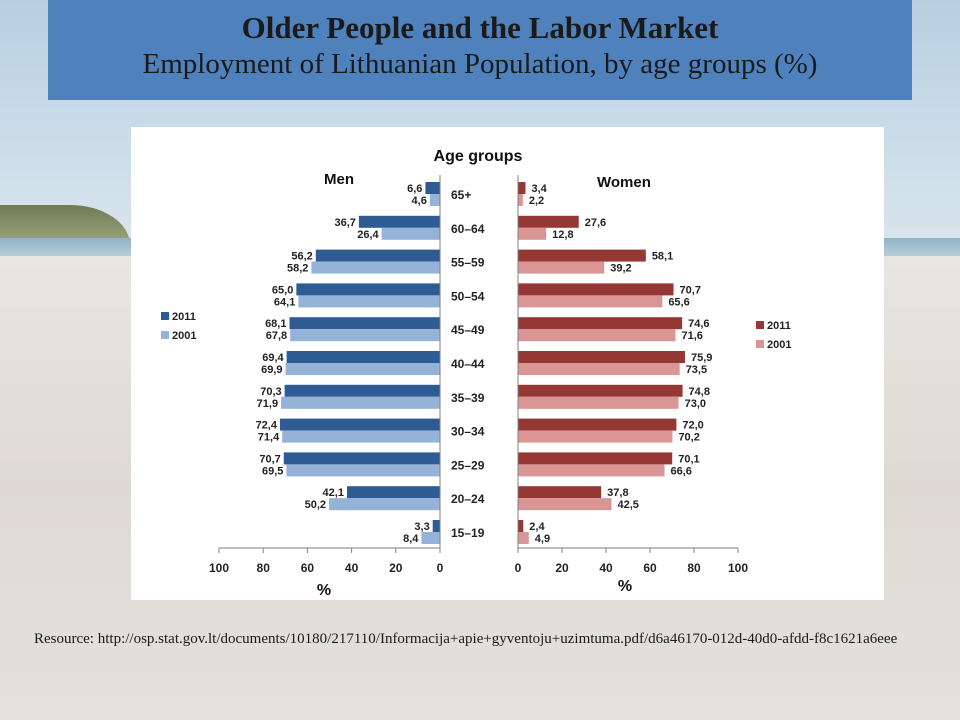  What do you see at coordinates (537, 527) in the screenshot?
I see `women-label-2011: 2,4` at bounding box center [537, 527].